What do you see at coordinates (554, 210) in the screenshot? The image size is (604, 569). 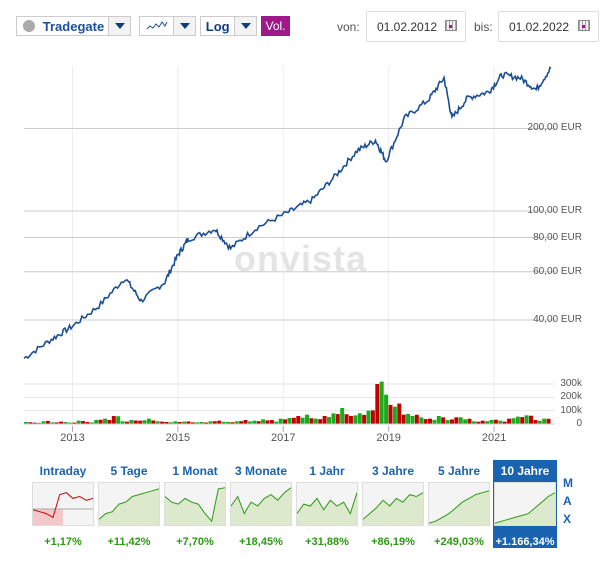 I see `y-tick-label: 100,00 EUR` at bounding box center [554, 210].